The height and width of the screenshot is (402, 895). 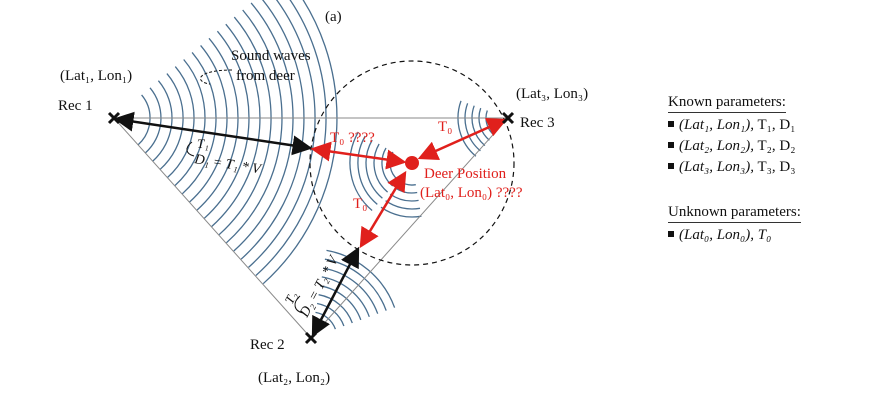 I want to click on deer-position-label: Deer Position, so click(x=465, y=174).